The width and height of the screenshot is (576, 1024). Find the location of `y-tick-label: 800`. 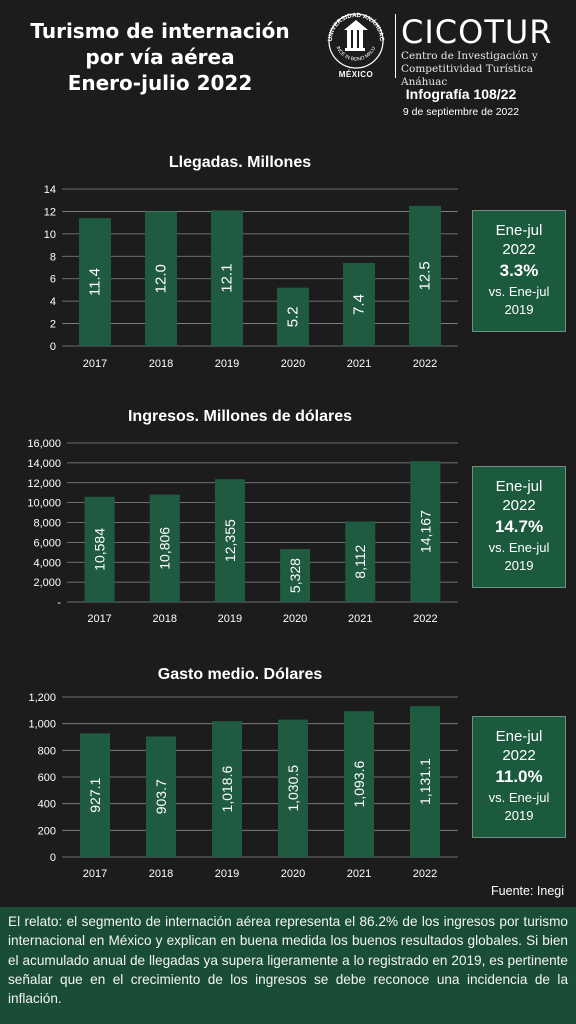

y-tick-label: 800 is located at coordinates (47, 751).